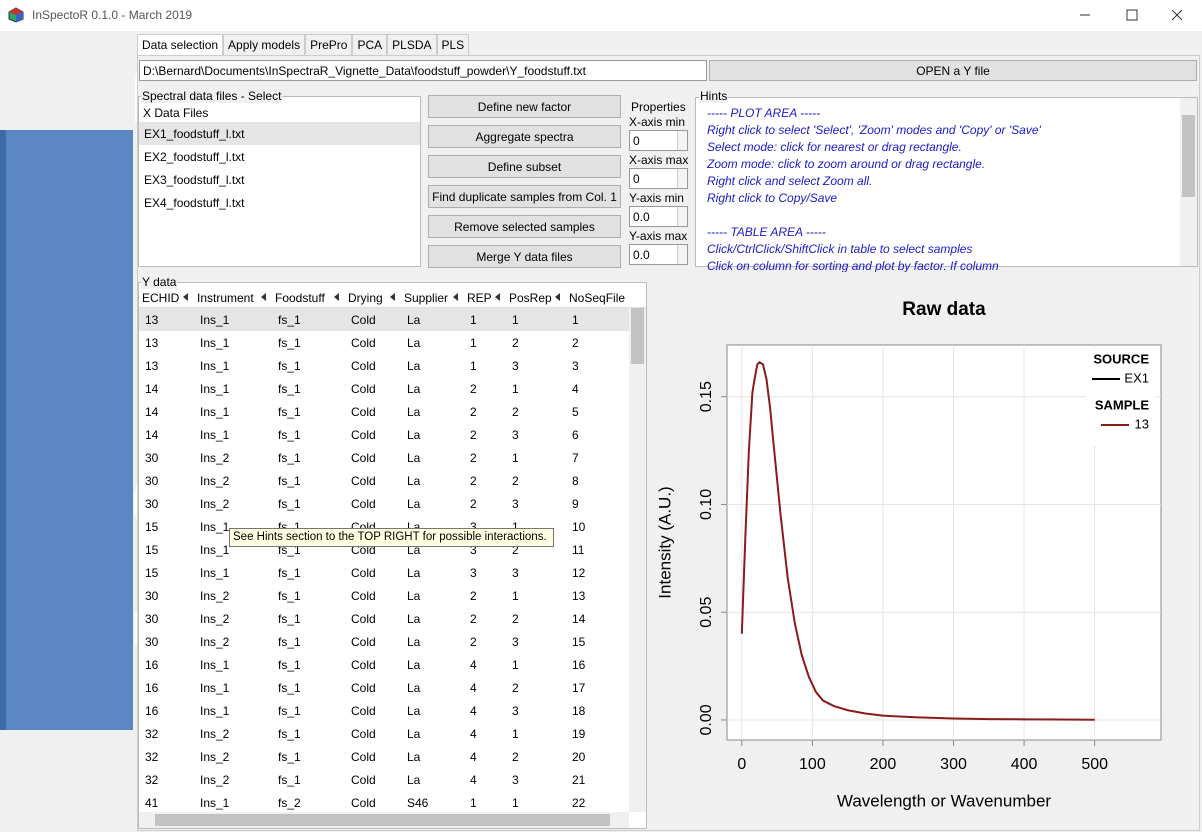 The image size is (1202, 832). Describe the element at coordinates (658, 216) in the screenshot. I see `property-input: 0.0` at that location.